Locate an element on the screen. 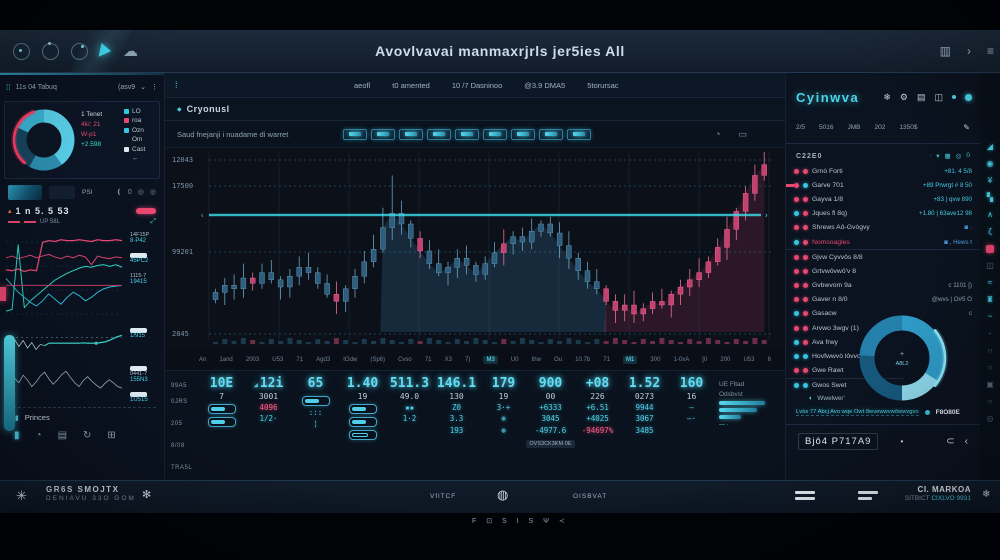  scroll-indicator is located at coordinates (9, 383).